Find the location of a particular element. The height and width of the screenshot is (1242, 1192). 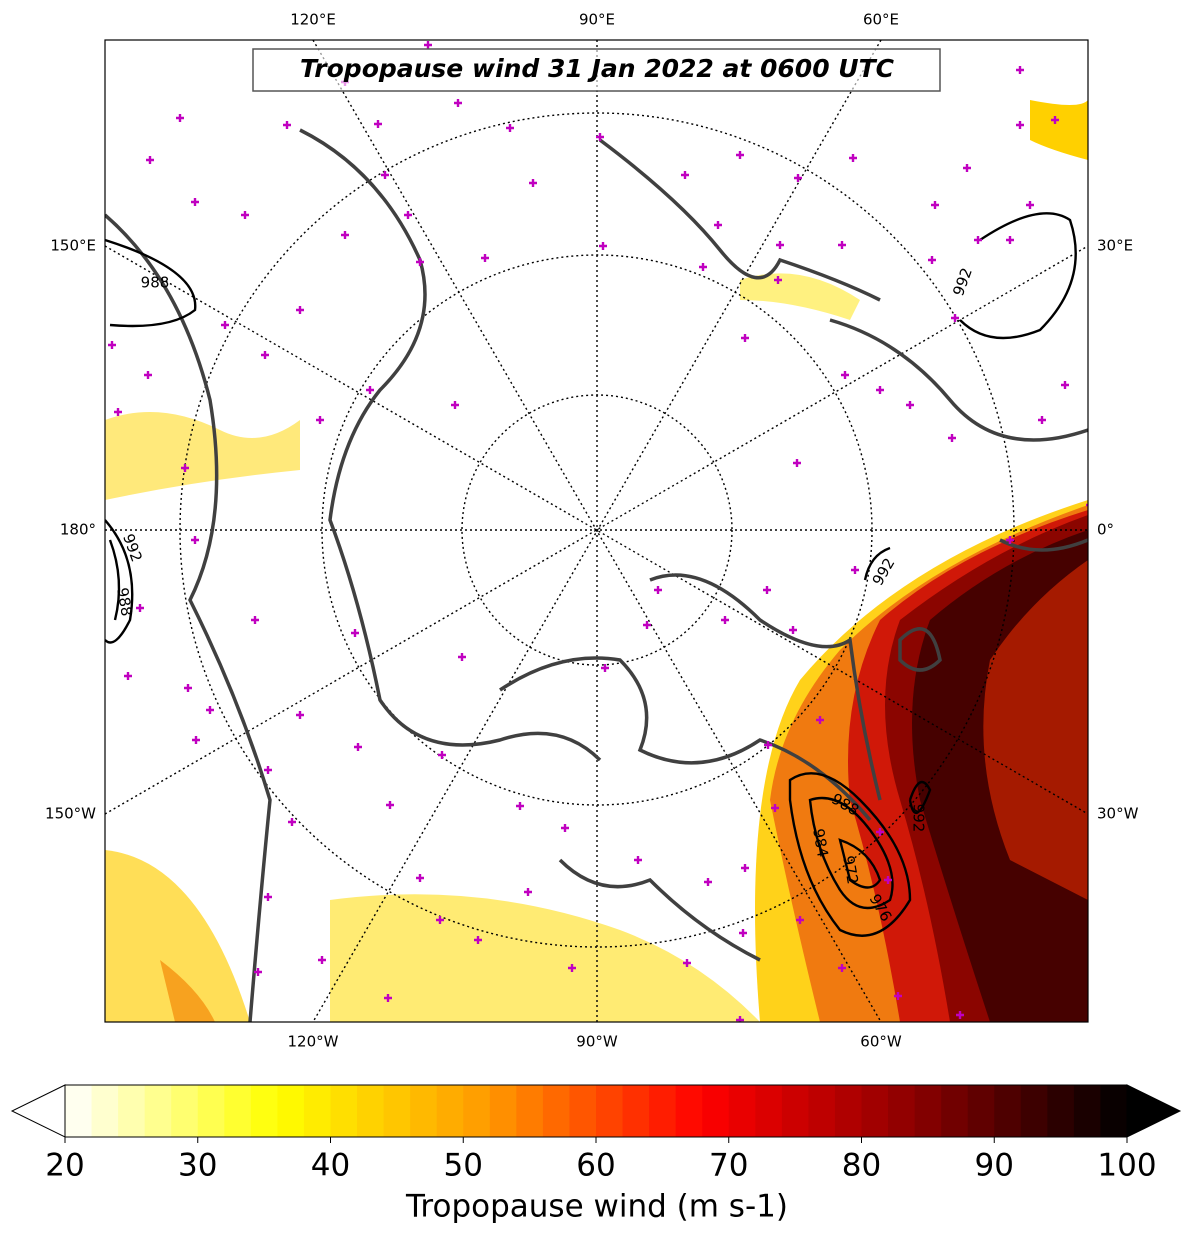

colorbar-label: Tropopause wind (m s-1) is located at coordinates (596, 1207).